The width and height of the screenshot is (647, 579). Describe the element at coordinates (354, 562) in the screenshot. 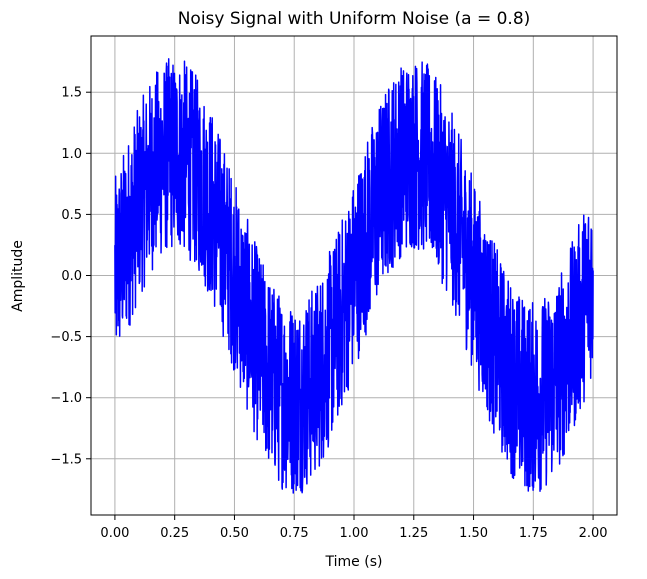

I see `x-axis-label: Time (s)` at that location.